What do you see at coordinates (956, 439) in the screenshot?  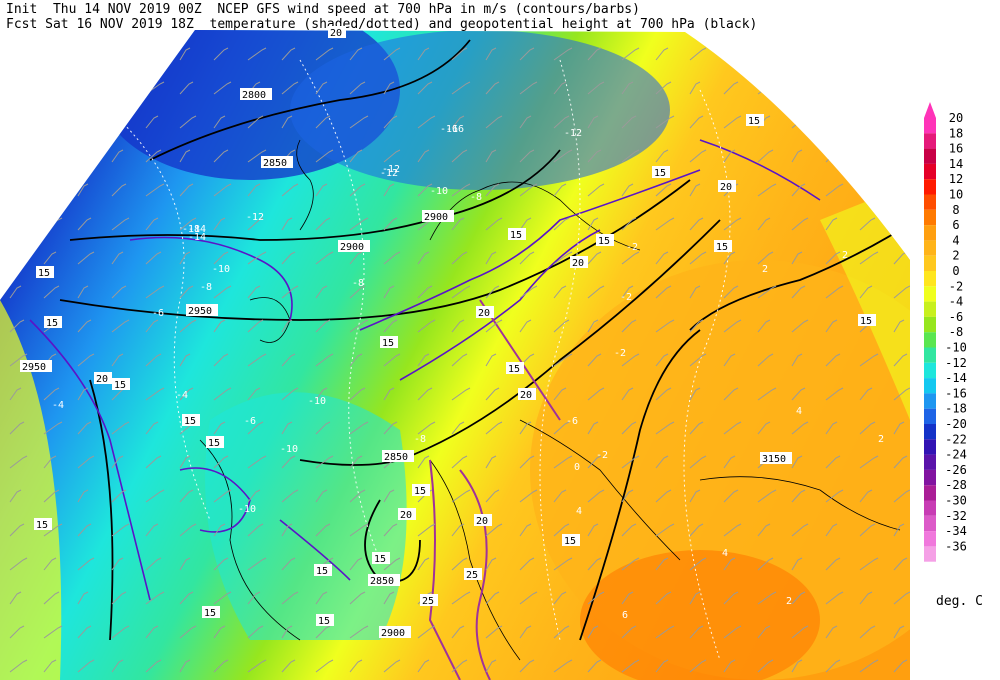 I see `colorbar-tick-label: -22` at bounding box center [956, 439].